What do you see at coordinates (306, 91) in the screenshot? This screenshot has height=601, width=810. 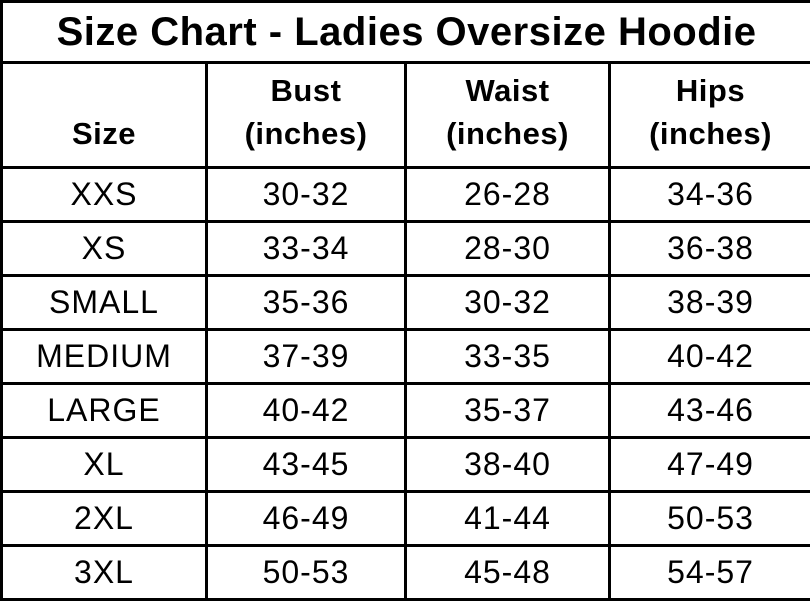 I see `column-header-label: Bust` at bounding box center [306, 91].